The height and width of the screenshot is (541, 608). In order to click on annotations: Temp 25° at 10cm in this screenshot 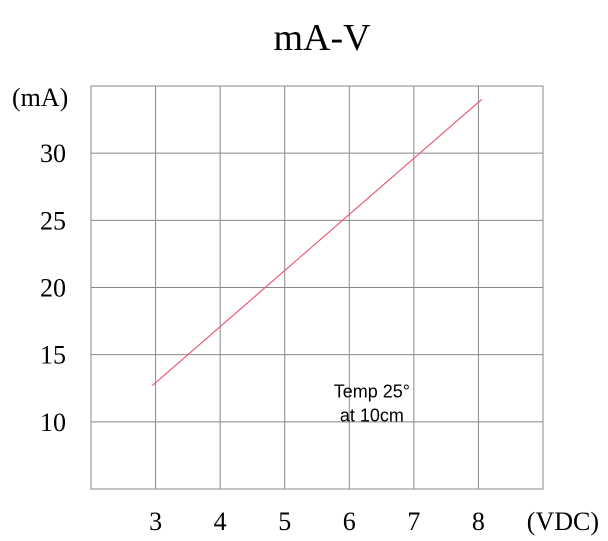, I will do `click(372, 404)`.